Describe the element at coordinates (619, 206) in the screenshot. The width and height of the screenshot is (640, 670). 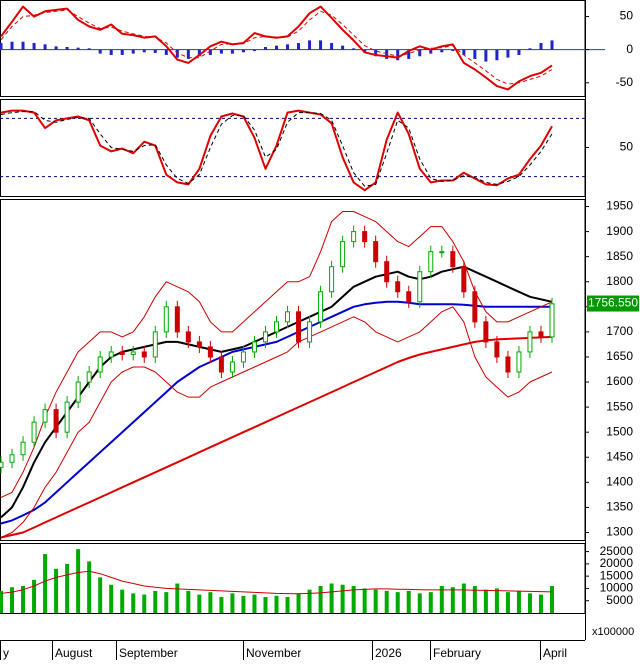
I see `y-tick-label: 1950` at that location.